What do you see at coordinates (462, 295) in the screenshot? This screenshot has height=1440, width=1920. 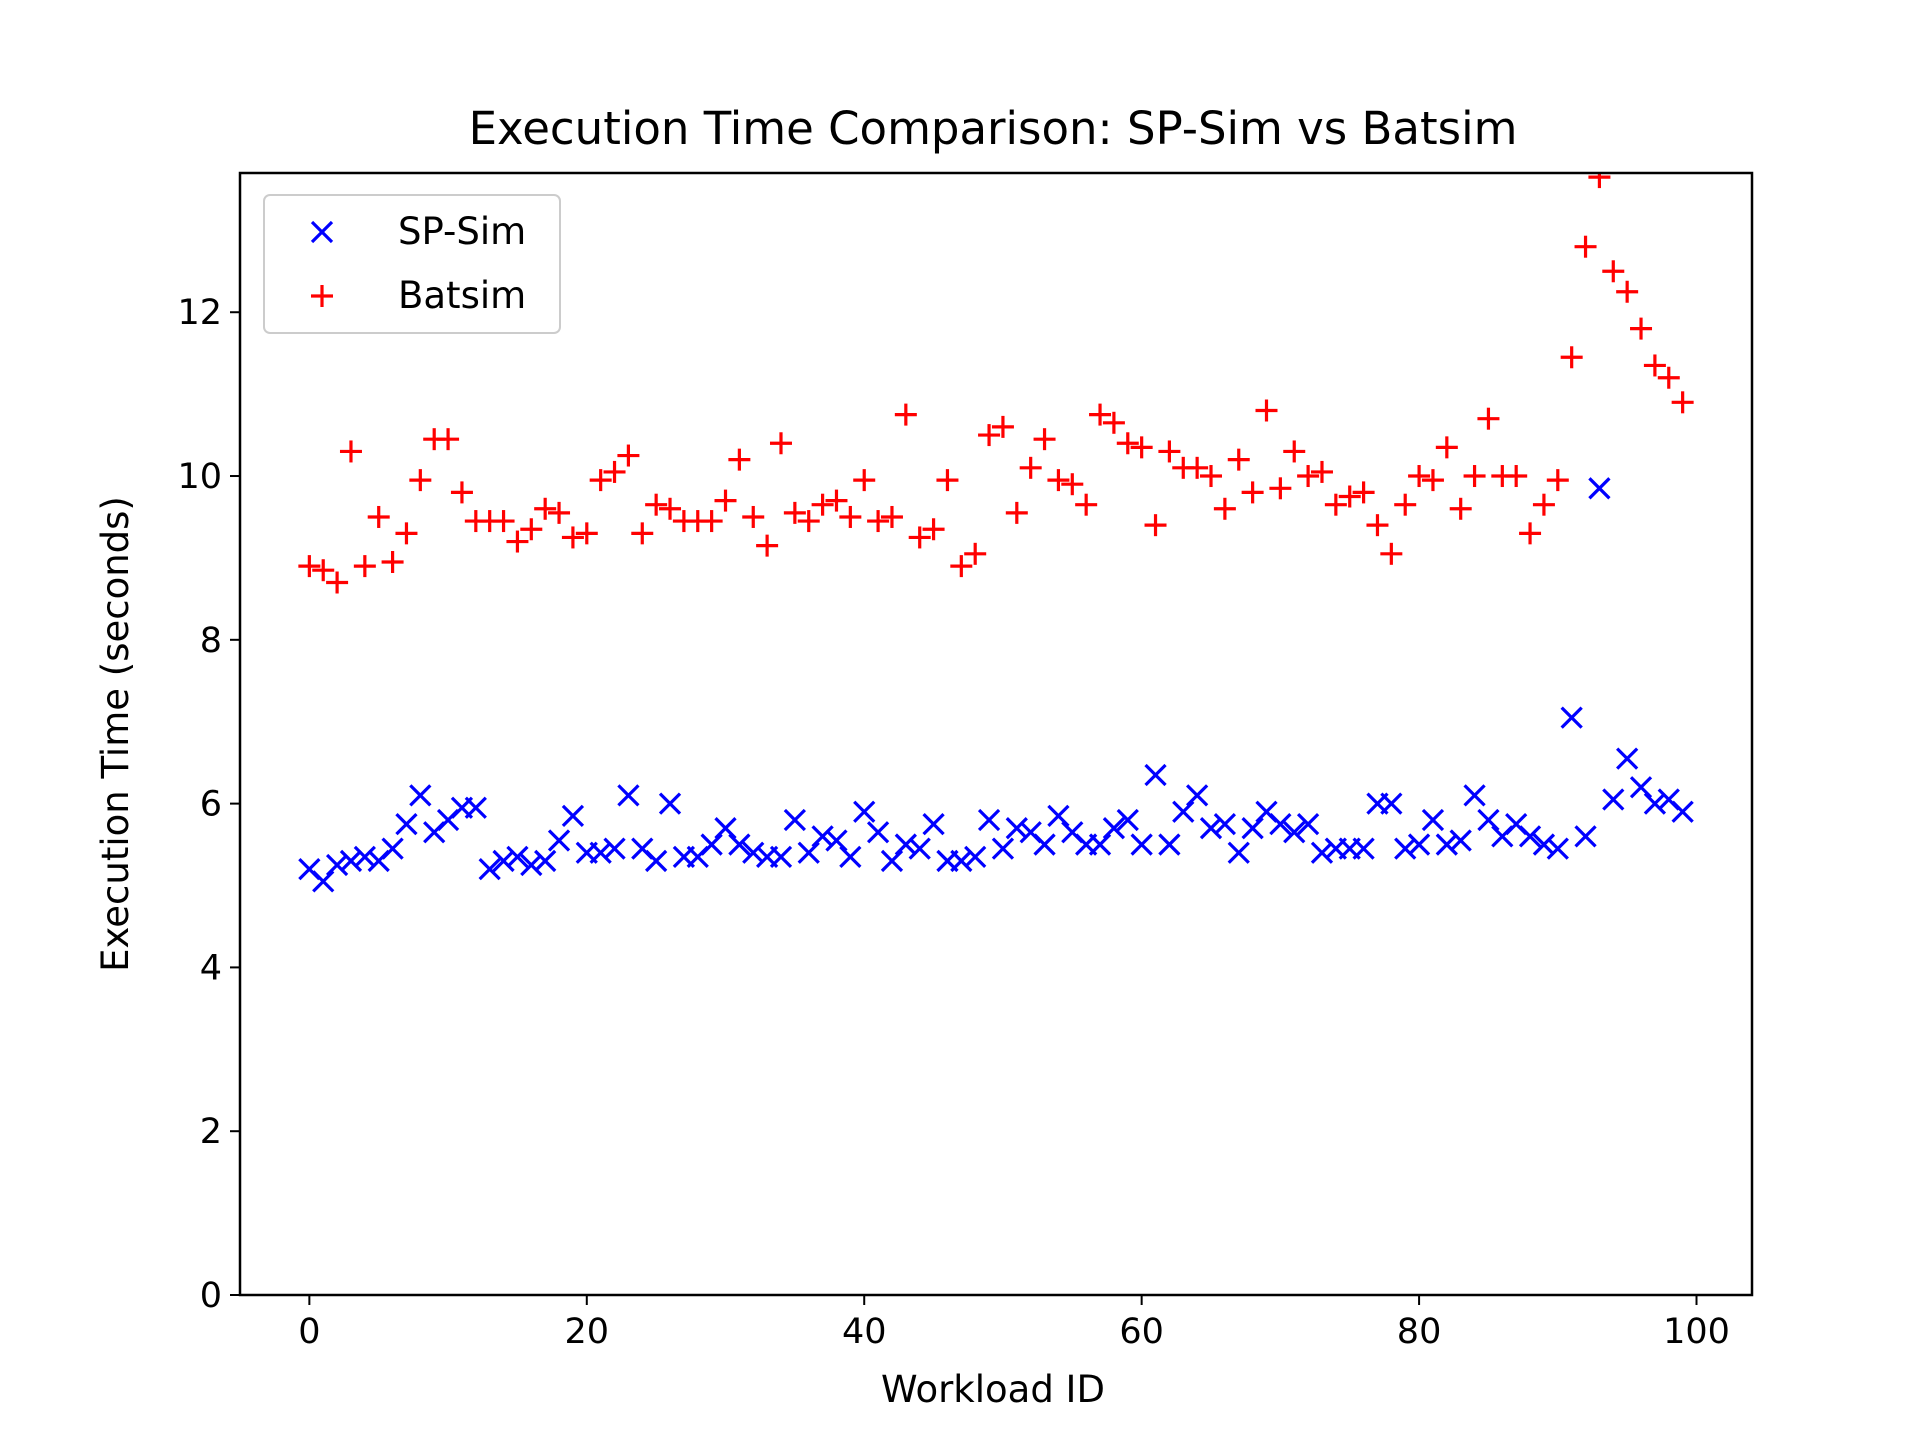 I see `legend-label-batsim: Batsim` at bounding box center [462, 295].